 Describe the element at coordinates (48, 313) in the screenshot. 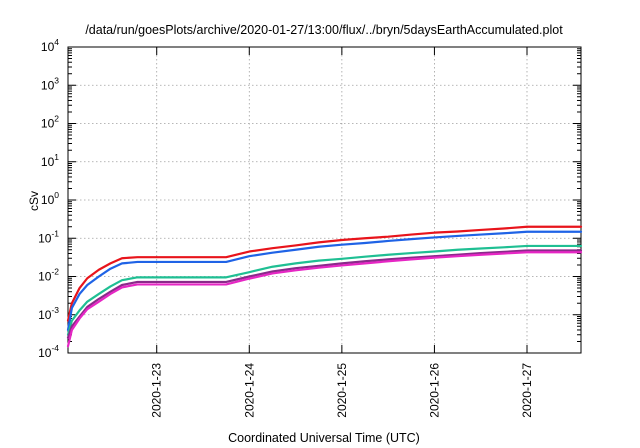

I see `y-tick-label: 10⁻³` at that location.